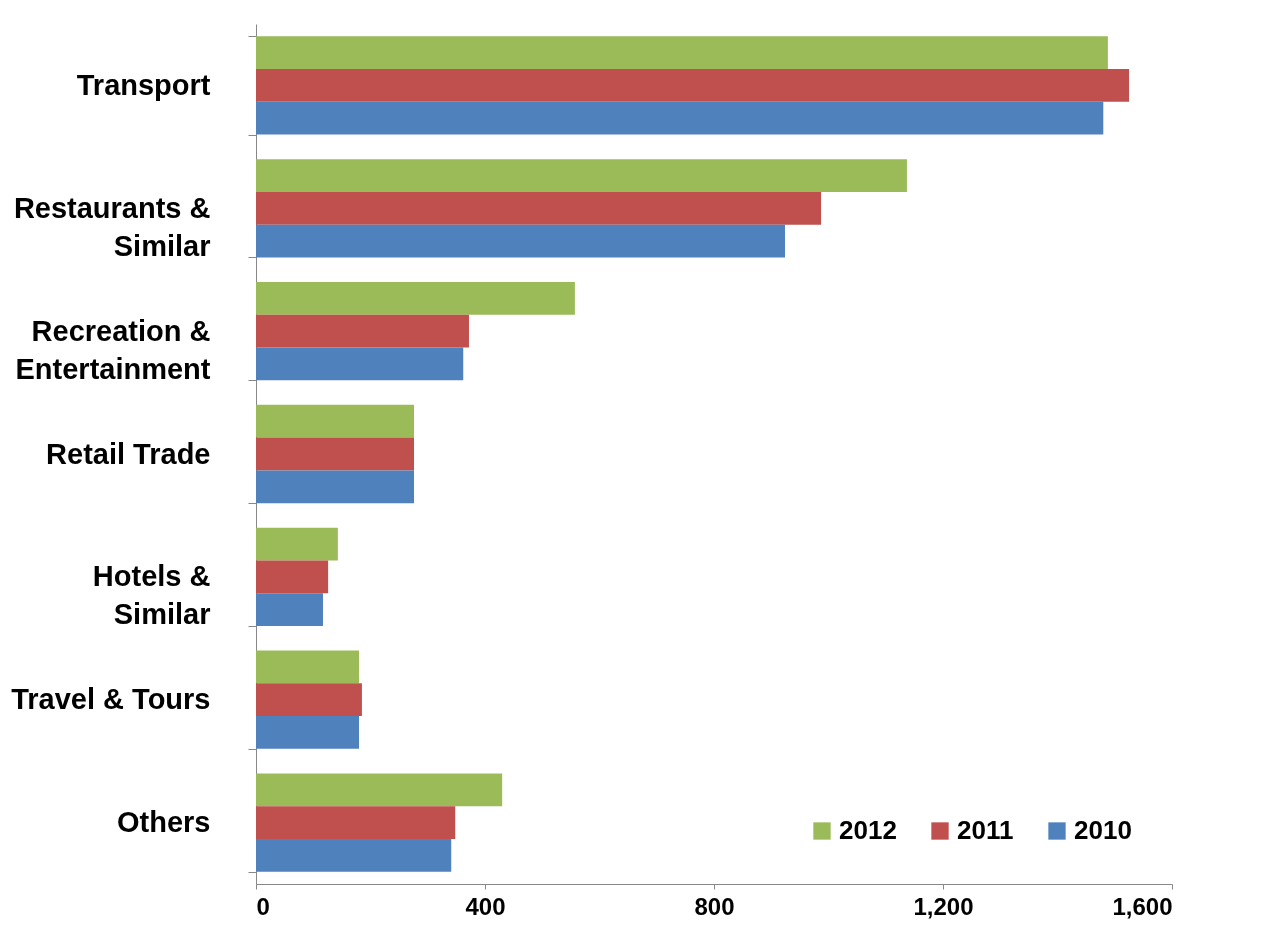 This screenshot has height=935, width=1263. I want to click on legend-label: 2010, so click(1103, 830).